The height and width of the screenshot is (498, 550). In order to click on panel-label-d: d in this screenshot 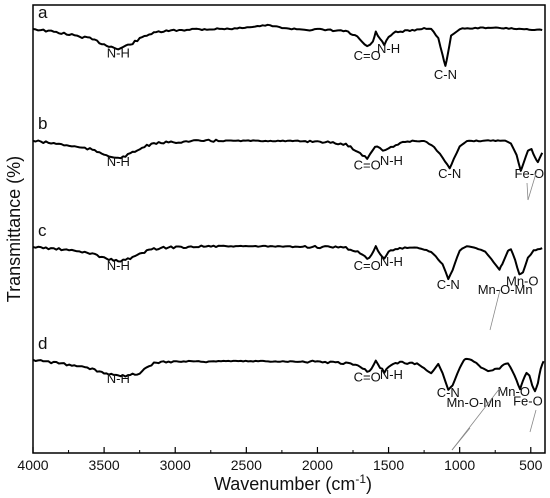, I will do `click(42, 343)`.